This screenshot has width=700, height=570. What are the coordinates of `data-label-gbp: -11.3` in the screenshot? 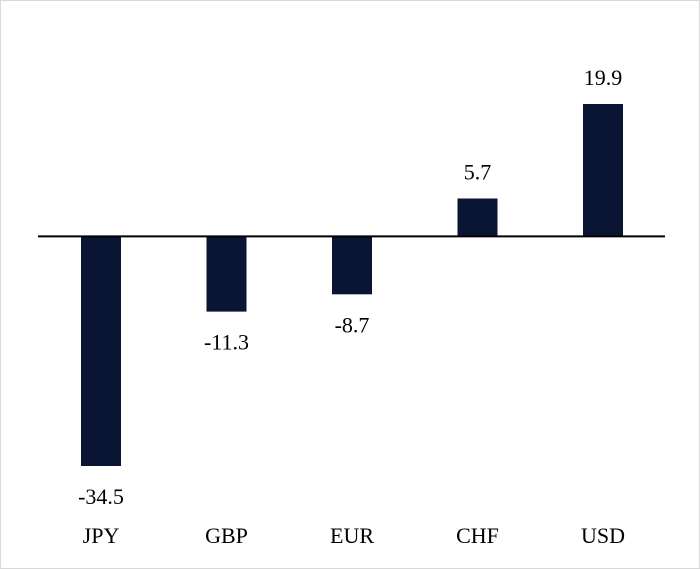 It's located at (226, 342).